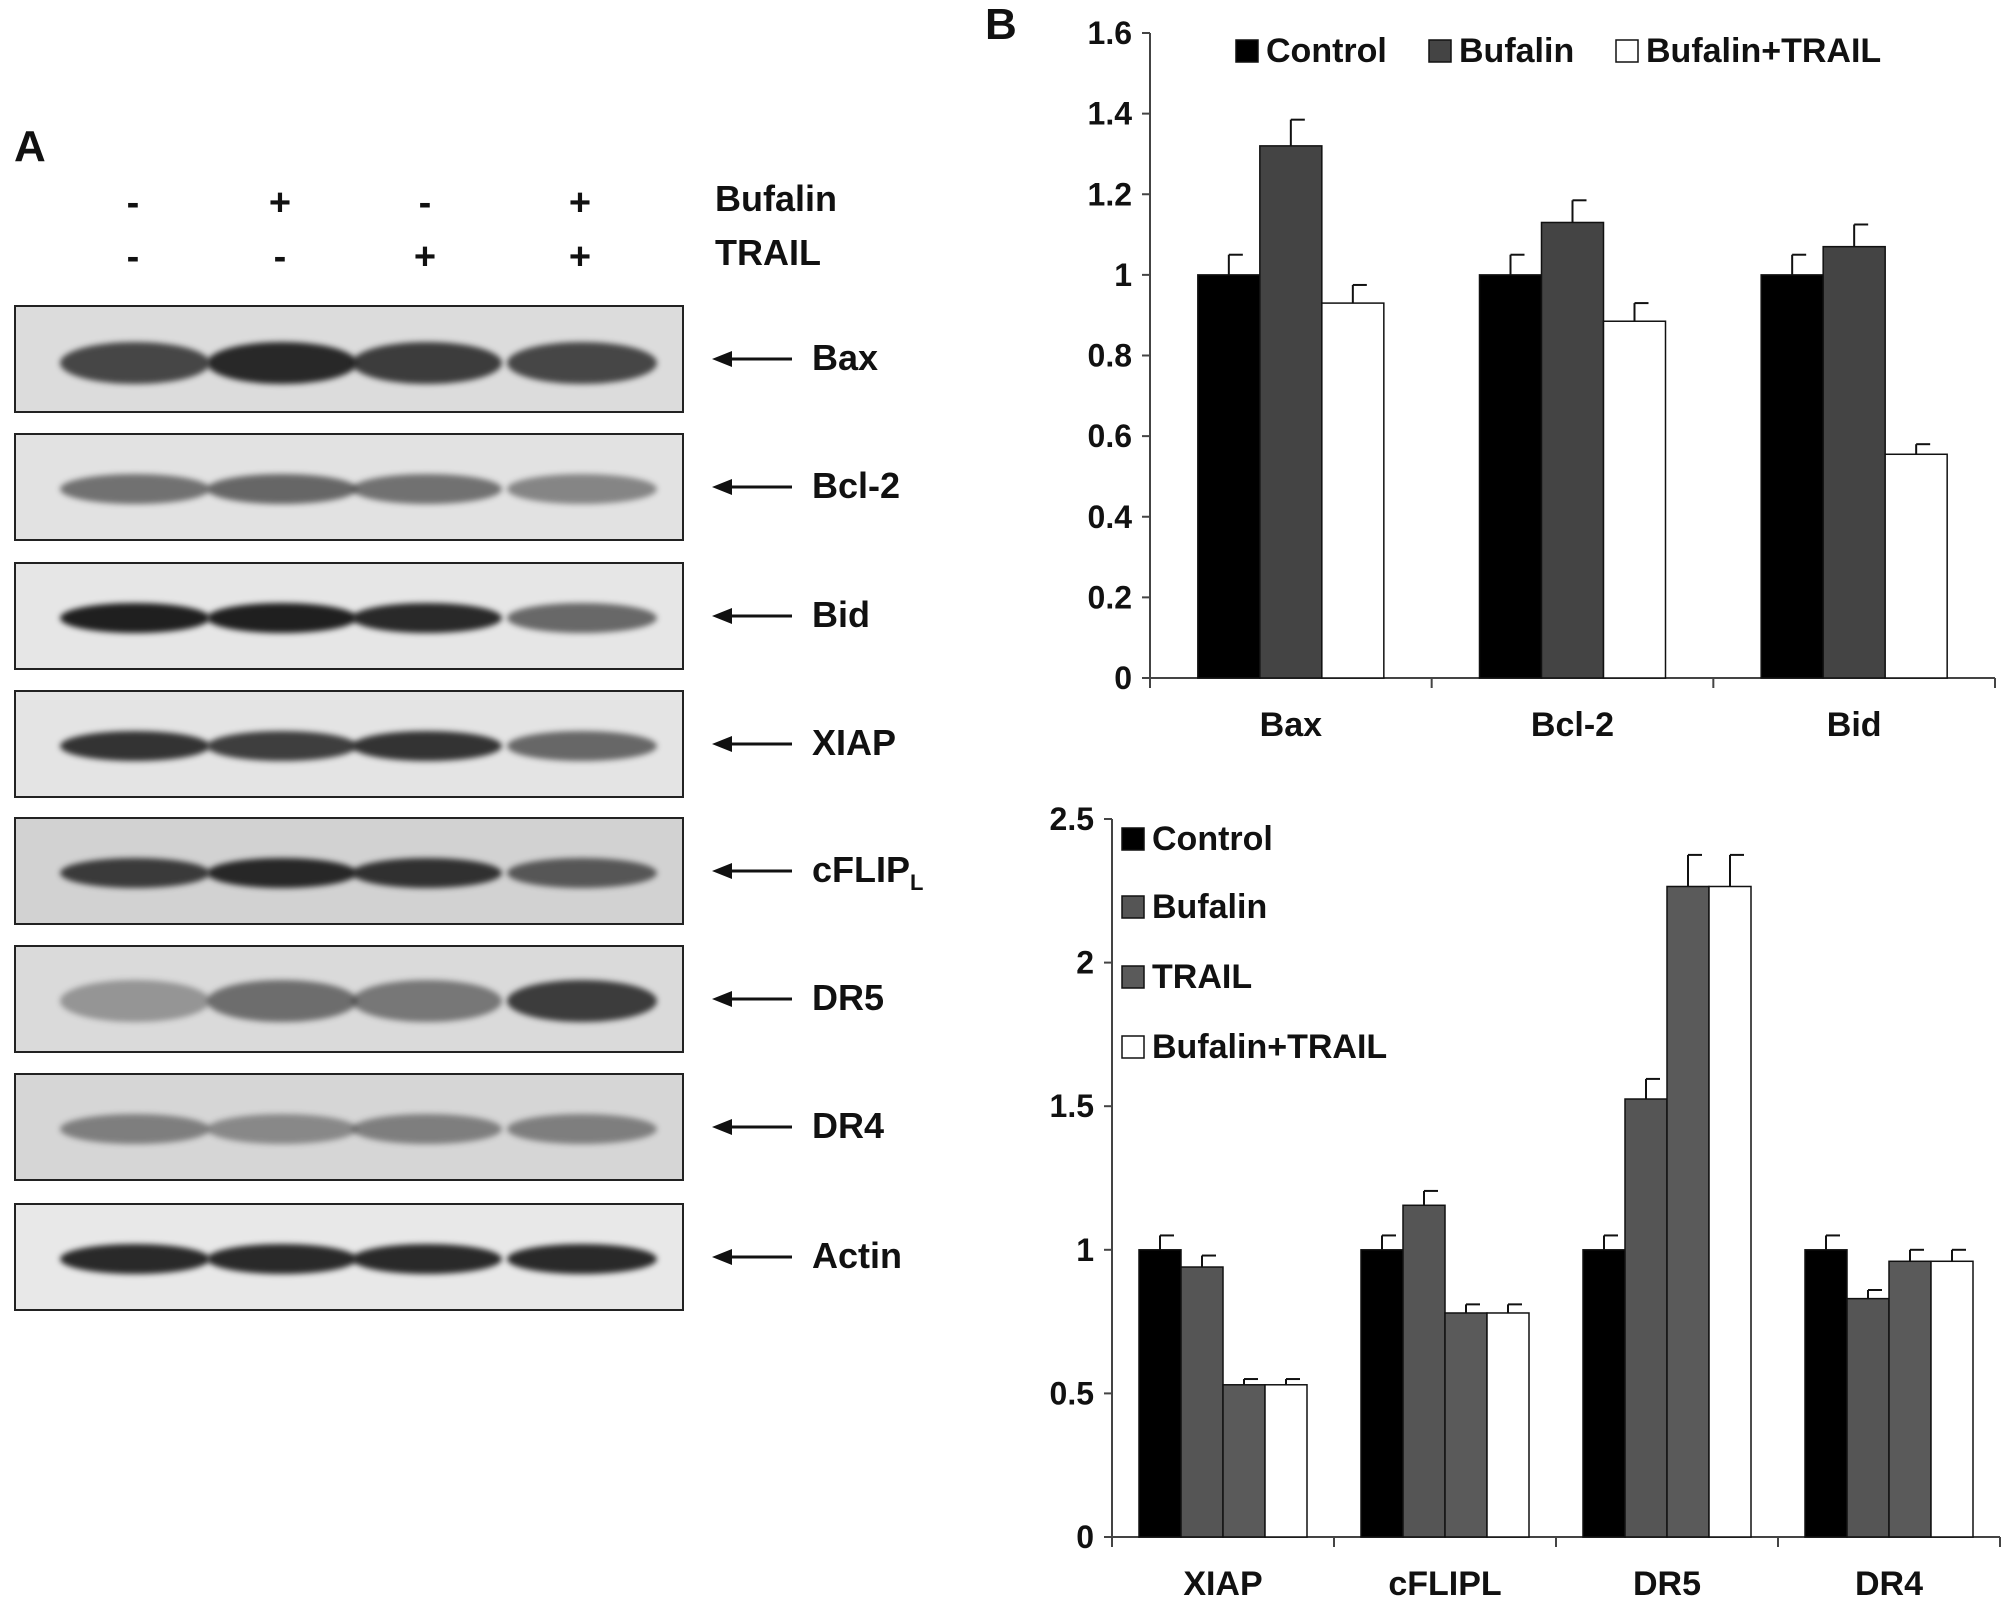 This screenshot has height=1606, width=2008. I want to click on x-category-label-xiap: XIAP, so click(1222, 1583).